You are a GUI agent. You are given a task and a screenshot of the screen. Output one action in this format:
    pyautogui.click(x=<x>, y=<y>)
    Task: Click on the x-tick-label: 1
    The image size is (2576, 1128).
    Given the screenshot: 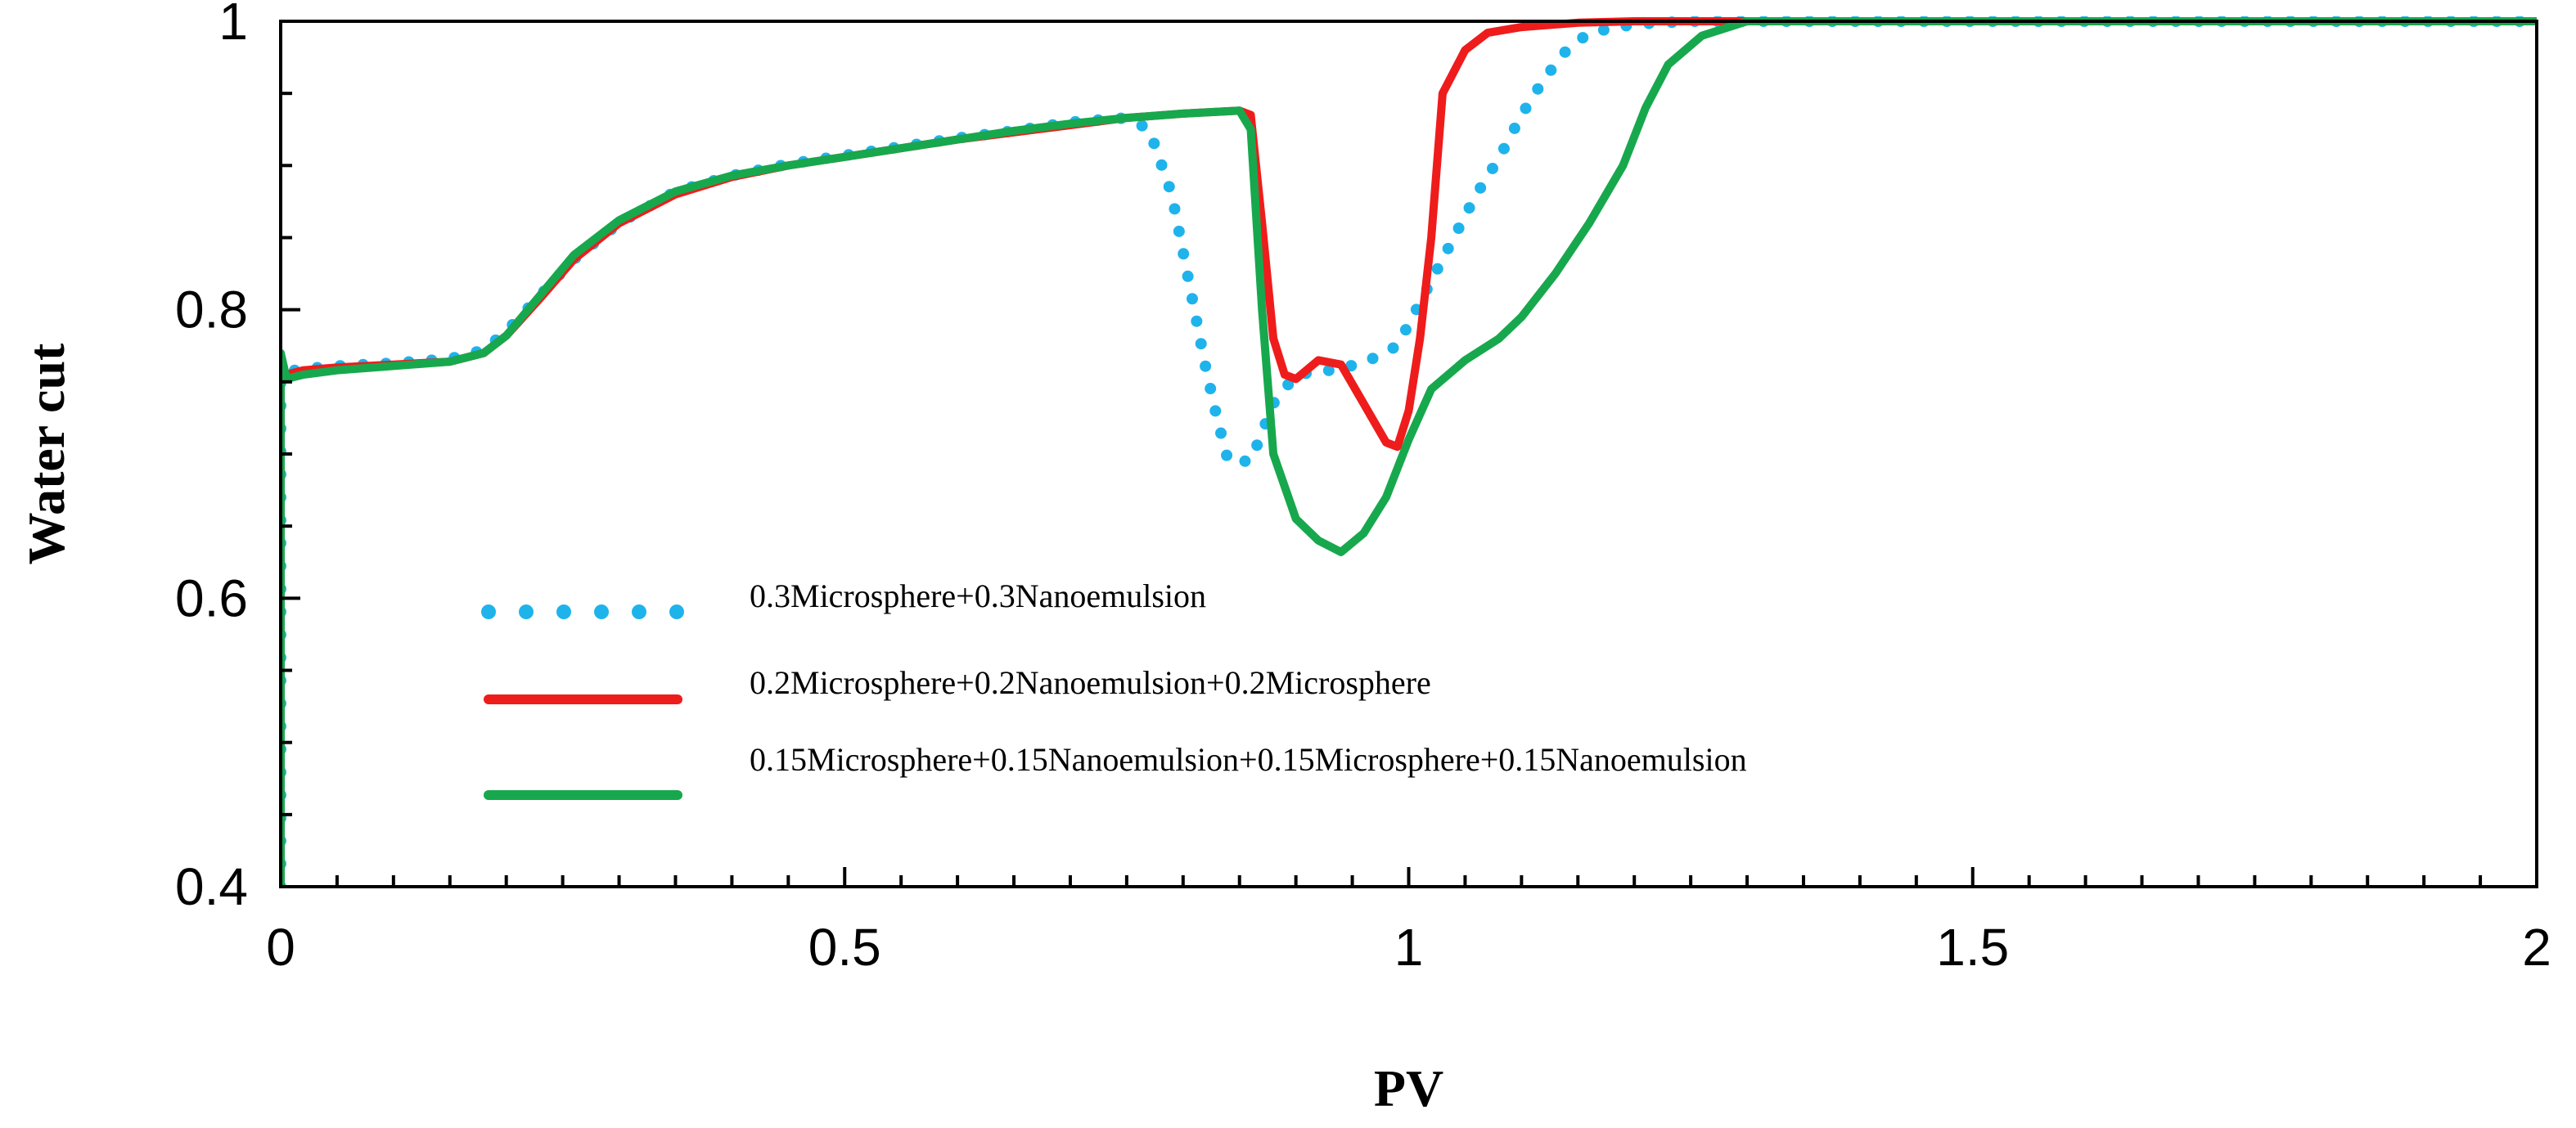 What is the action you would take?
    pyautogui.click(x=1409, y=947)
    